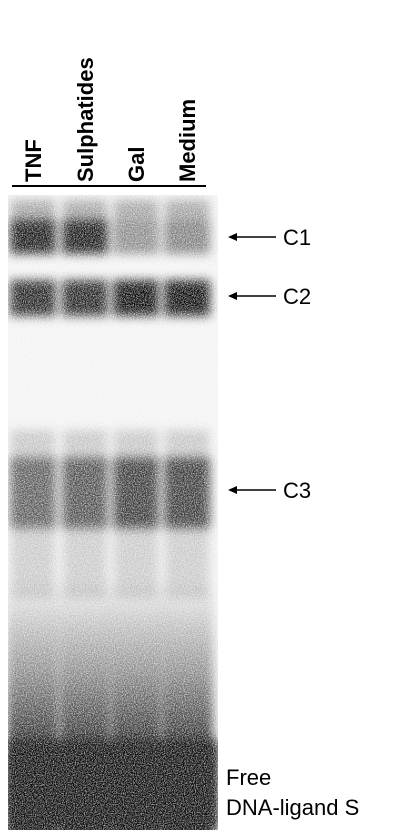  Describe the element at coordinates (248, 777) in the screenshot. I see `free-label: Free` at that location.